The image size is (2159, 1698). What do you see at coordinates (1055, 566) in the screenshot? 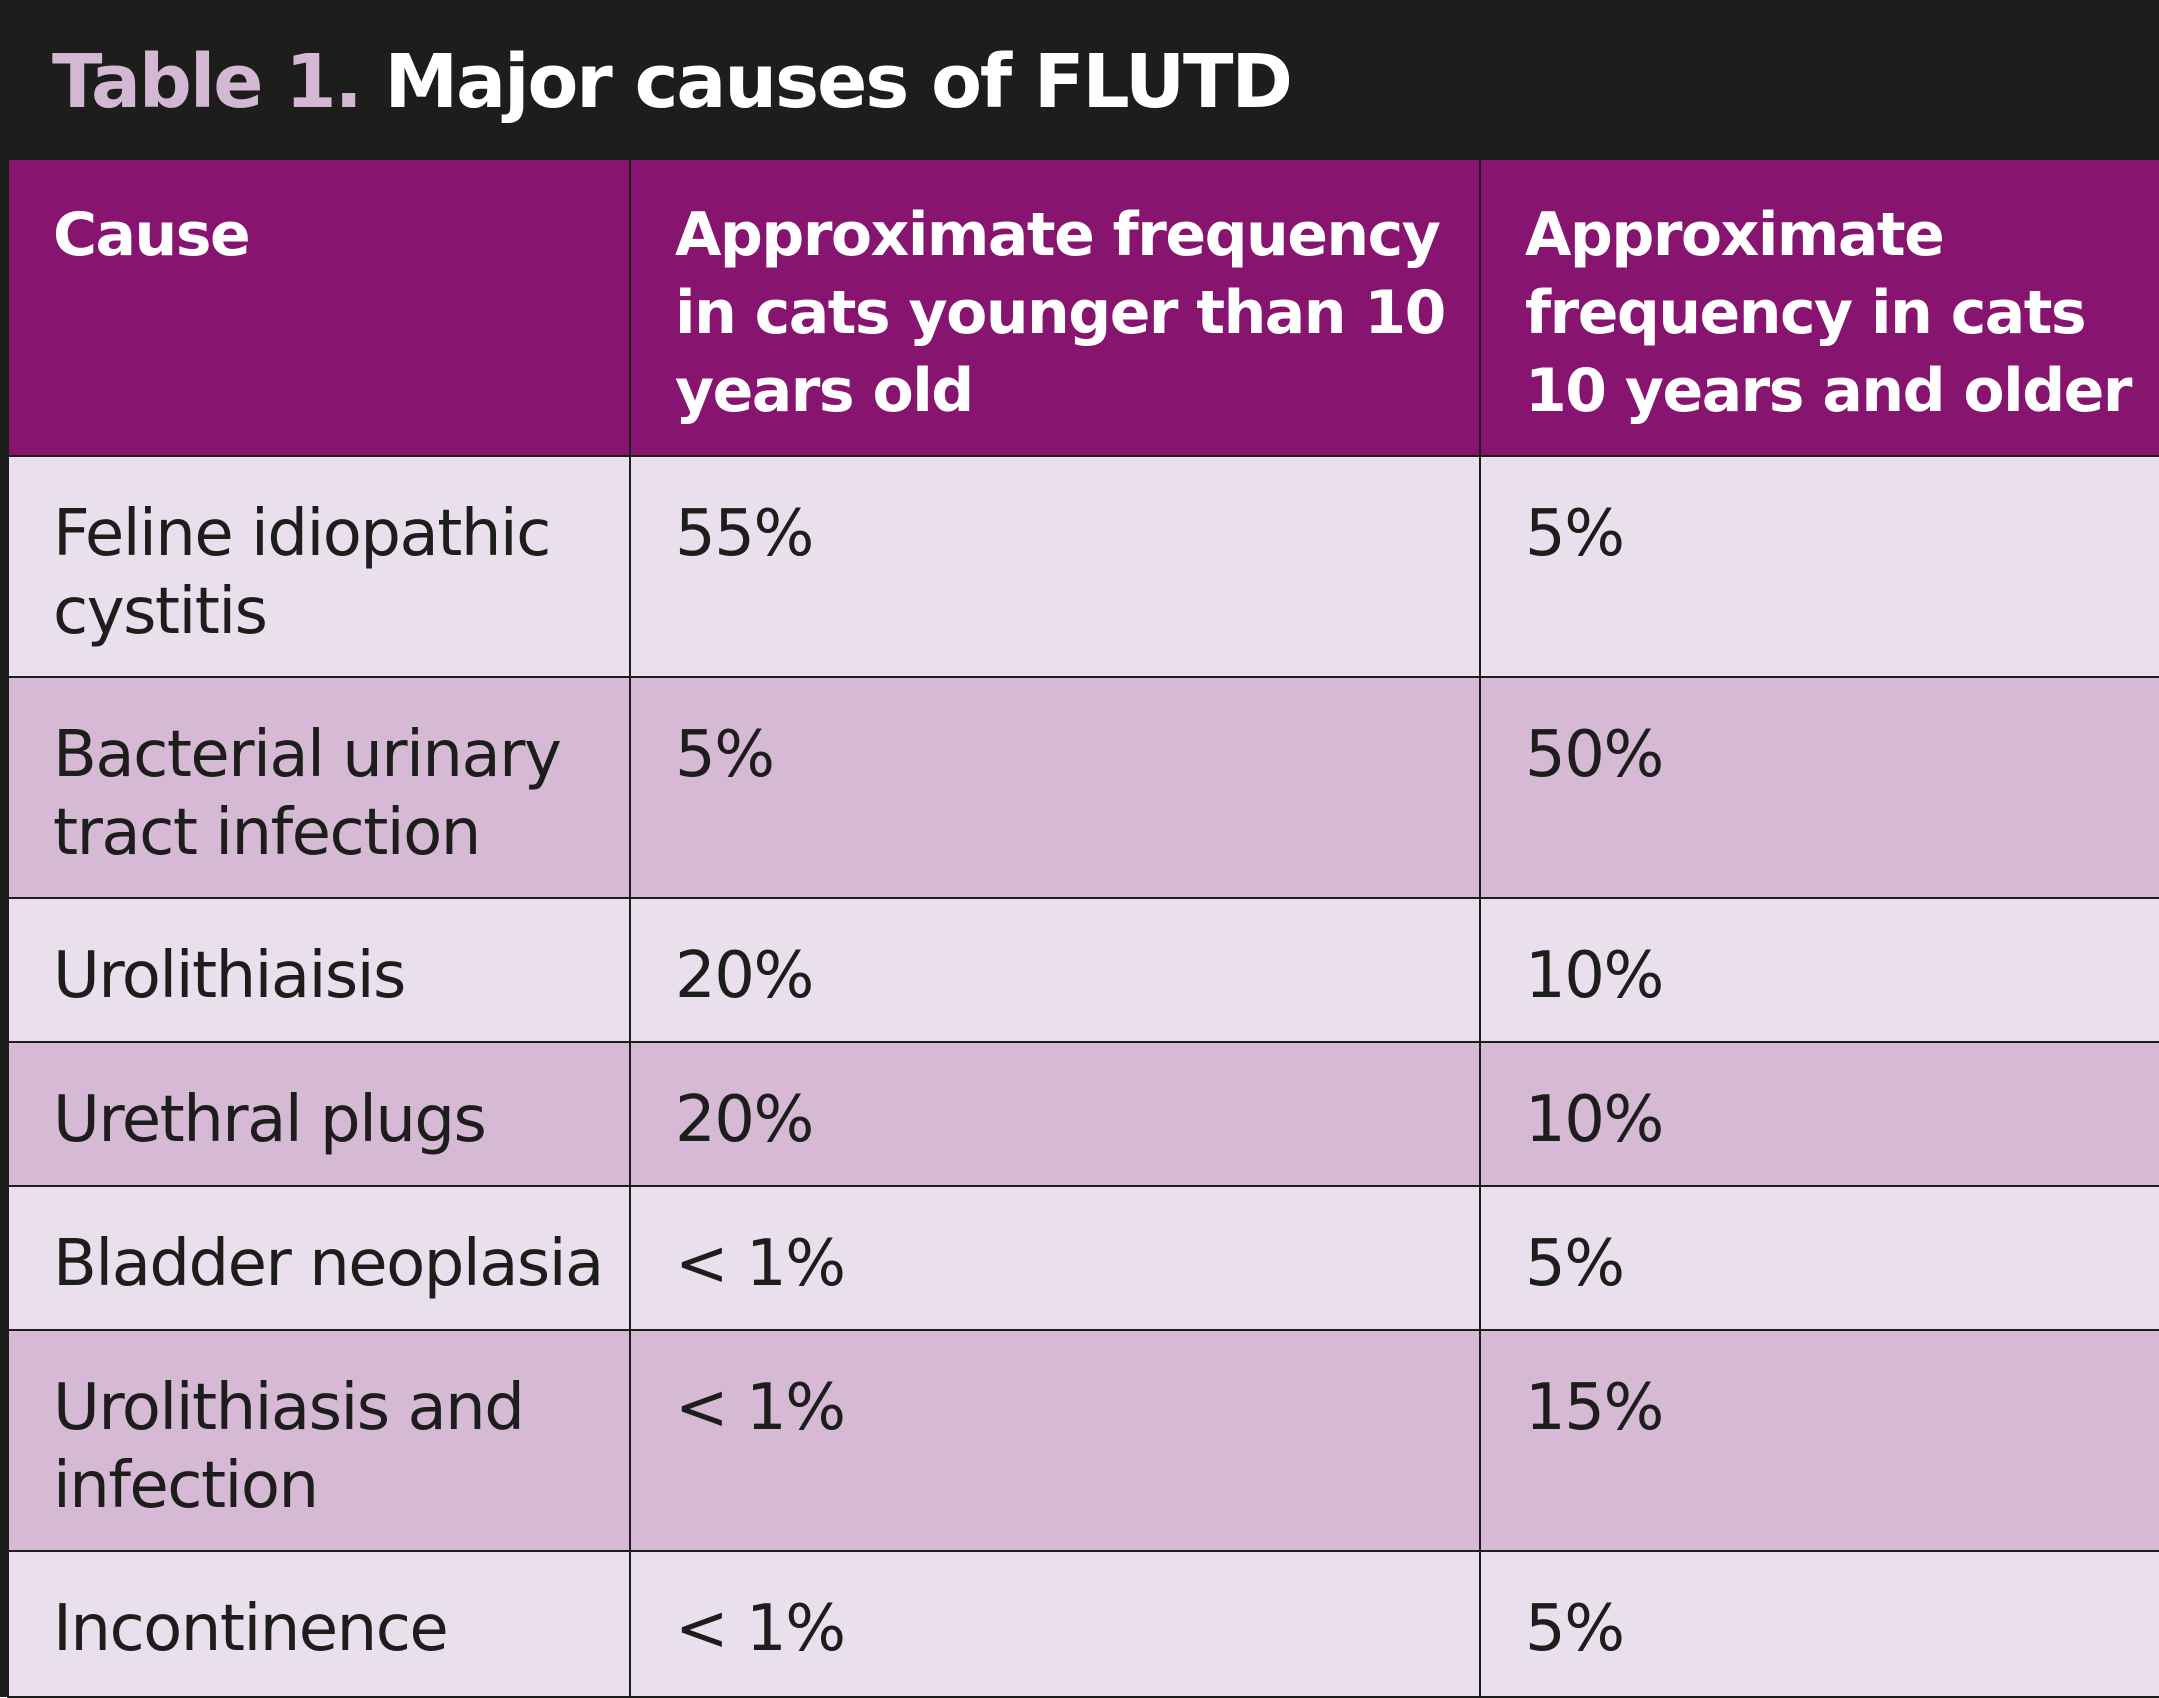
I see `under-10-cell: 55%` at bounding box center [1055, 566].